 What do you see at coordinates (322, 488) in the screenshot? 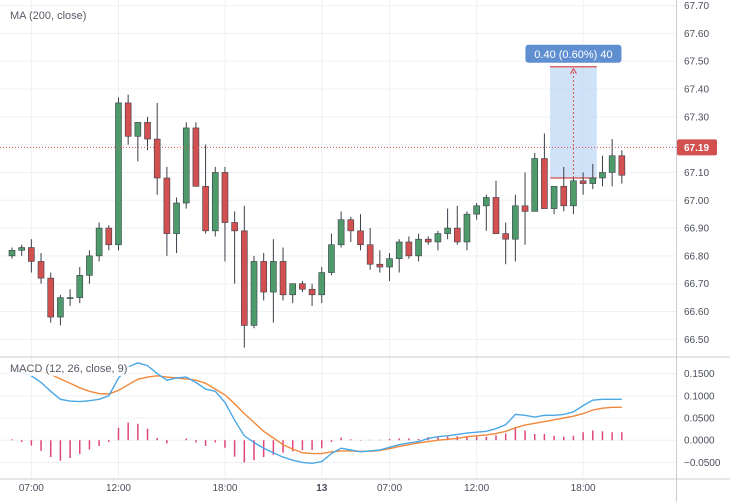
I see `time-tick-label: 13` at bounding box center [322, 488].